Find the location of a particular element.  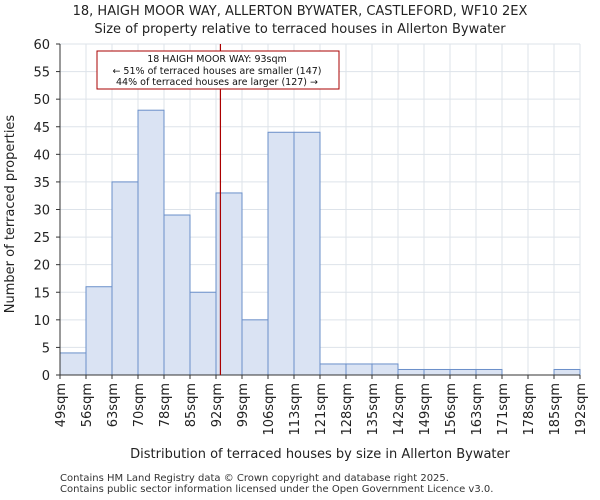

x-tick-label: 63sqm is located at coordinates (113, 405).